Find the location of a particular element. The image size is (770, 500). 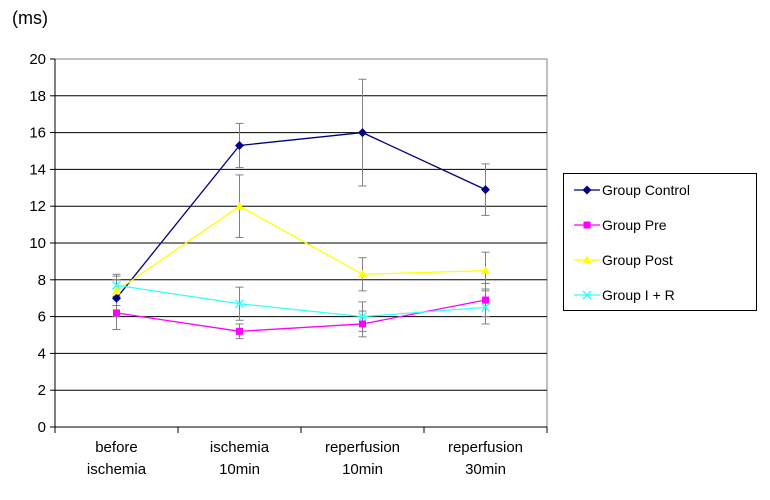

y-tick-label: 4 is located at coordinates (42, 353).